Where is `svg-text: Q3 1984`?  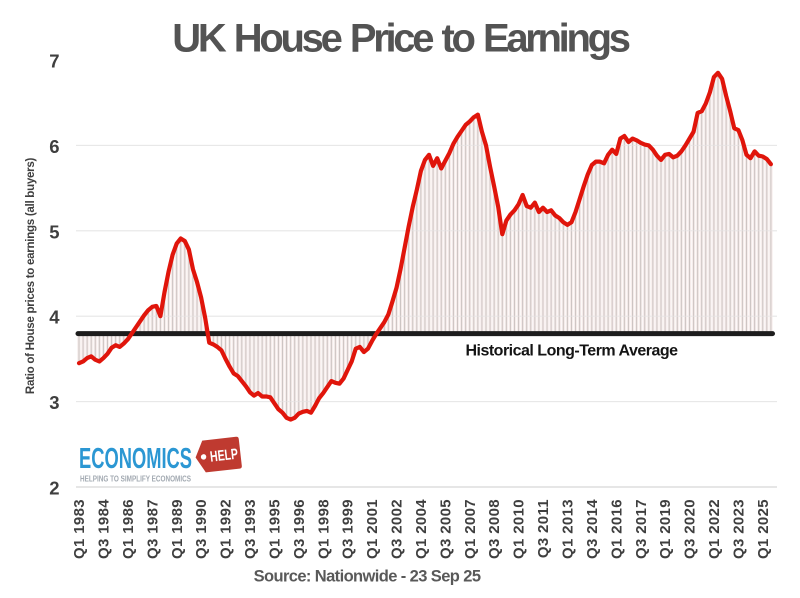
svg-text: Q3 1984 is located at coordinates (104, 529).